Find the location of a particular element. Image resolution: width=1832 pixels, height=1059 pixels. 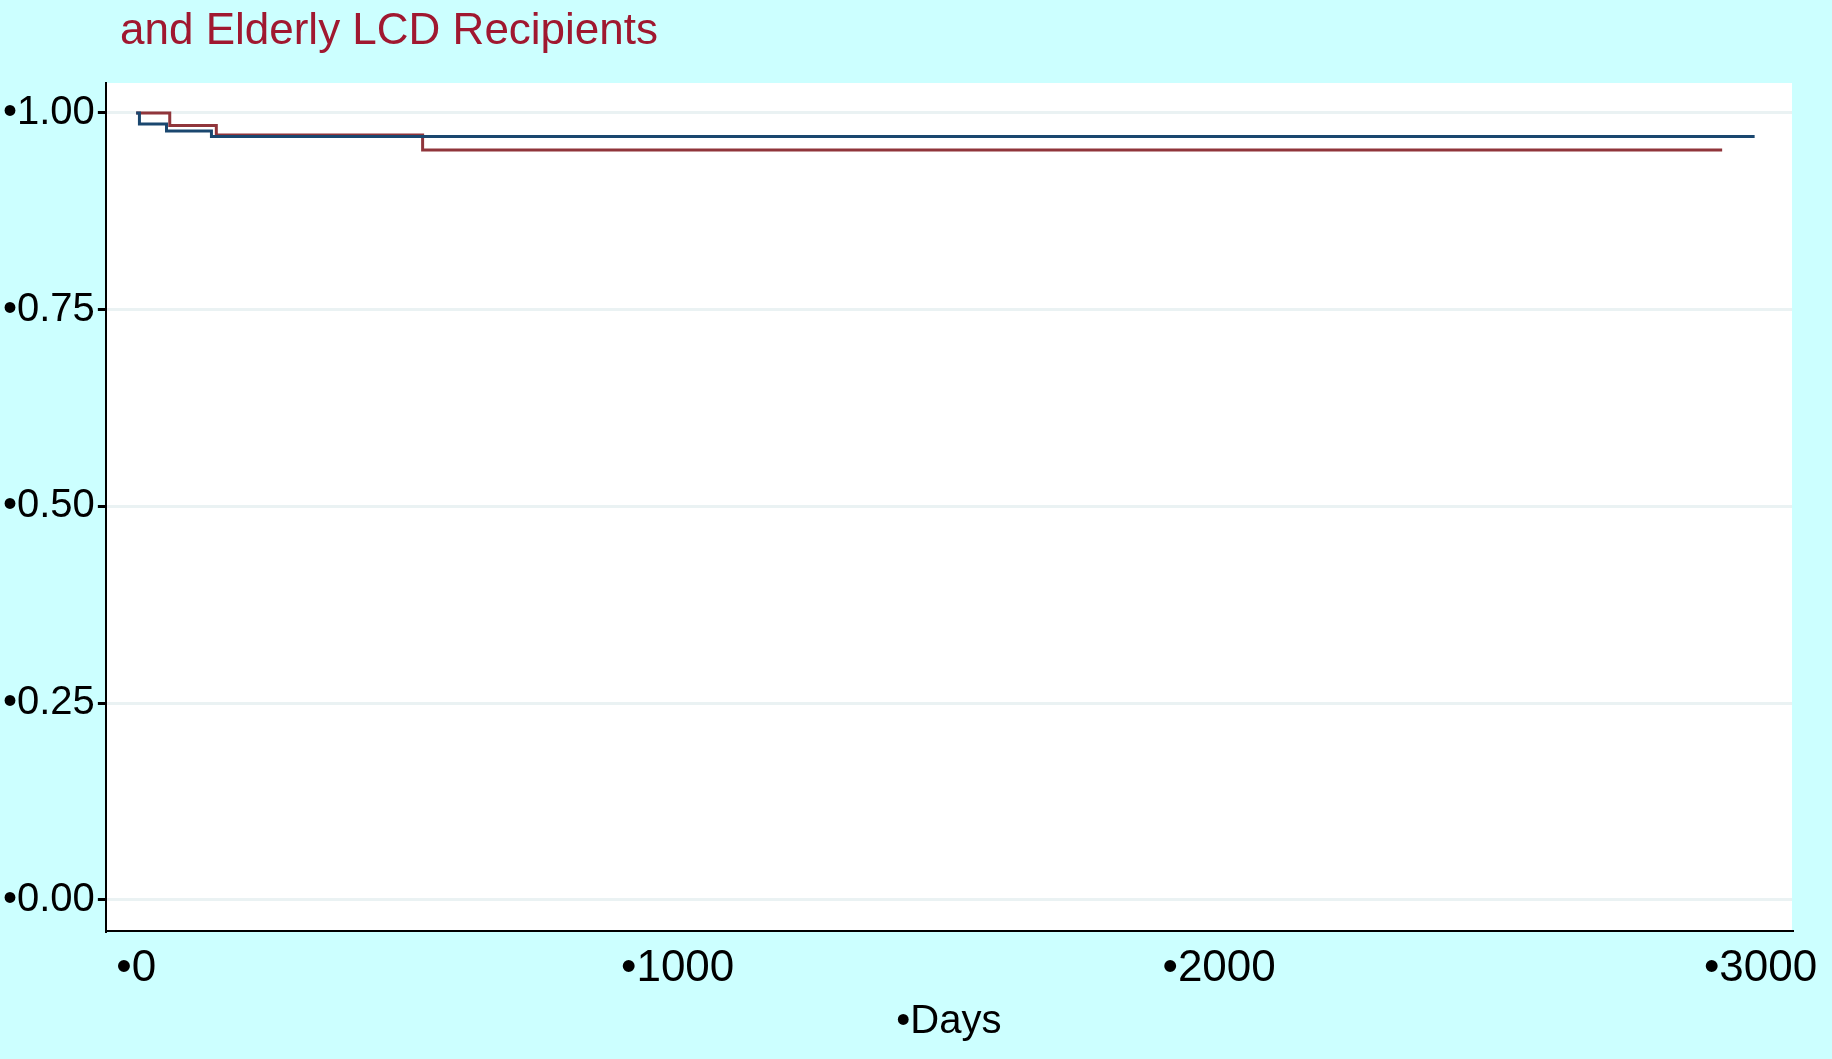

y-tick-label: •0.75 is located at coordinates (49, 306).